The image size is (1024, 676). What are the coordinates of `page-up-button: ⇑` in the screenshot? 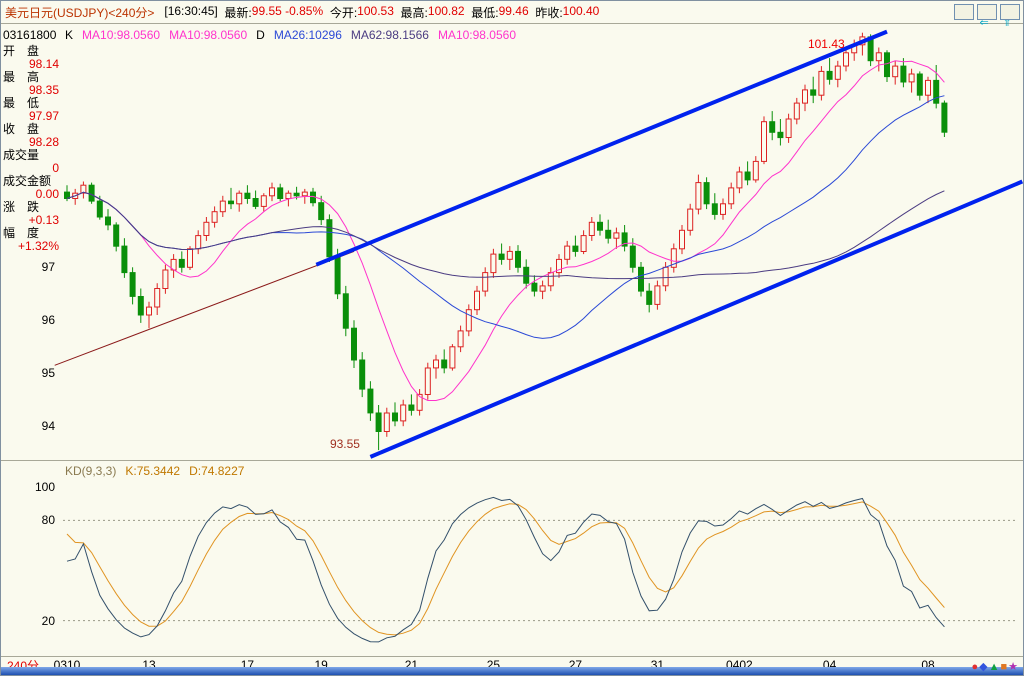 It's located at (994, 16).